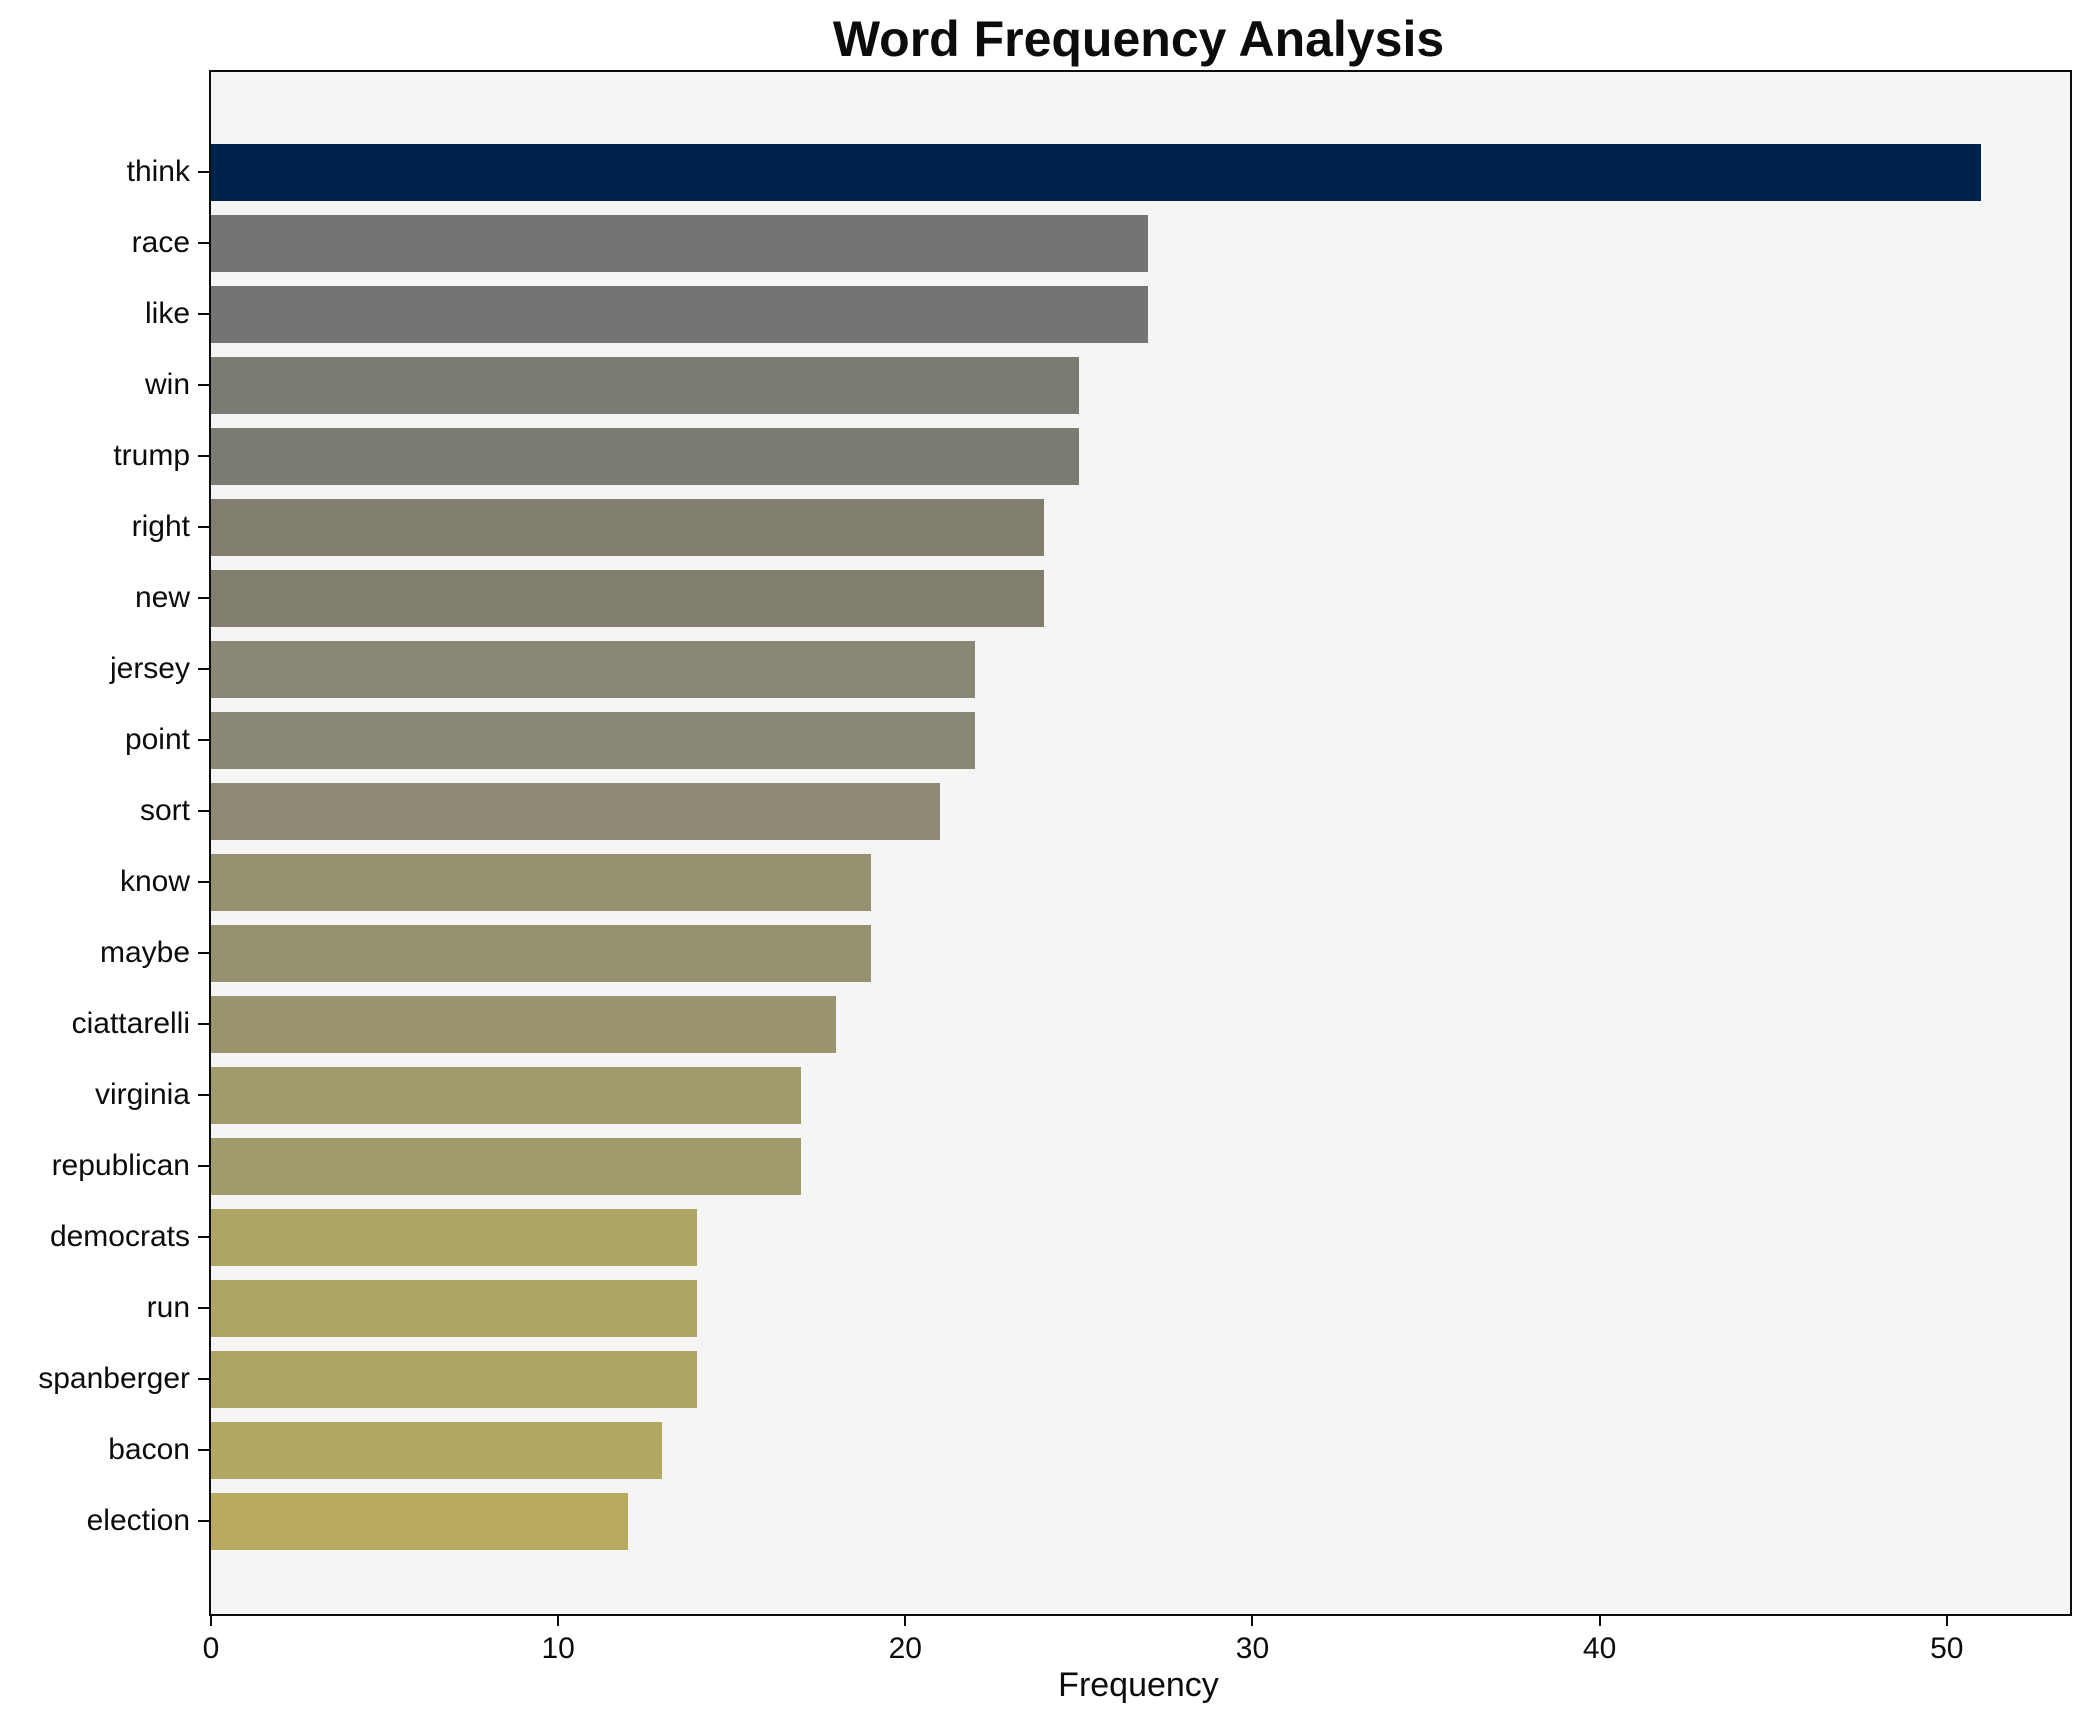 The image size is (2088, 1722). I want to click on y-tick-label: know, so click(154, 881).